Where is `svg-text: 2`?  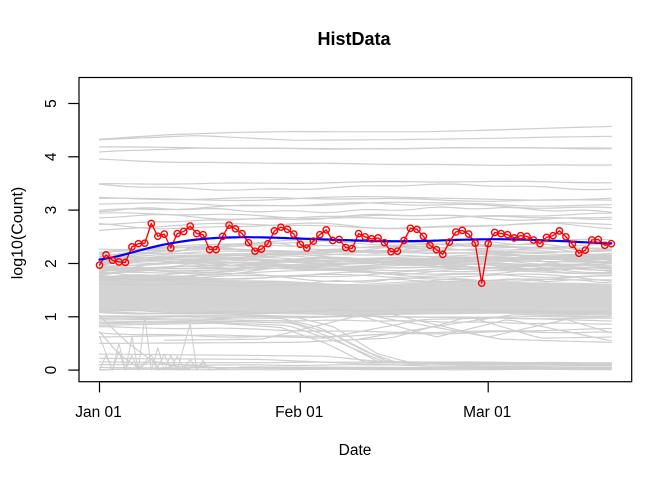 svg-text: 2 is located at coordinates (51, 263).